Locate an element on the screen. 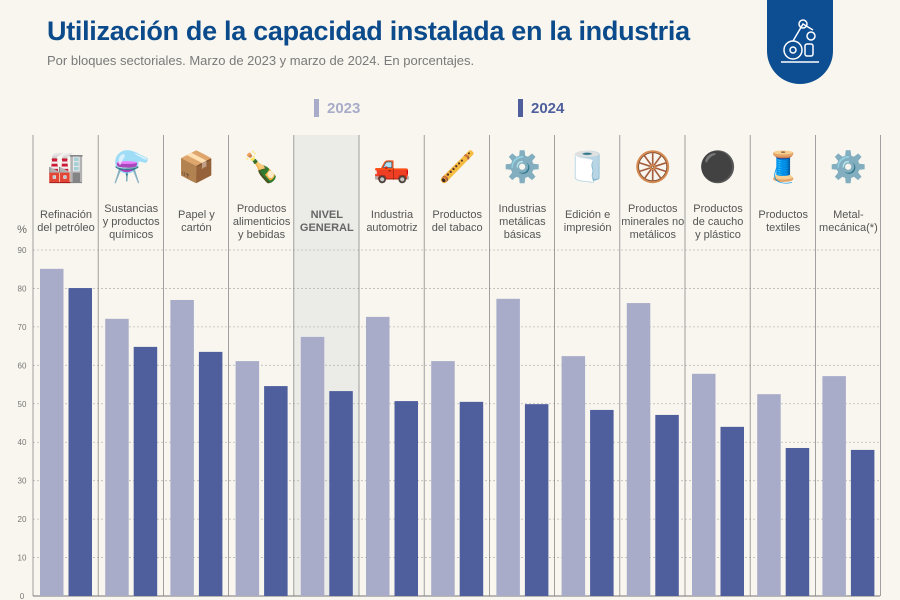  legend-2023: 2023 is located at coordinates (337, 108).